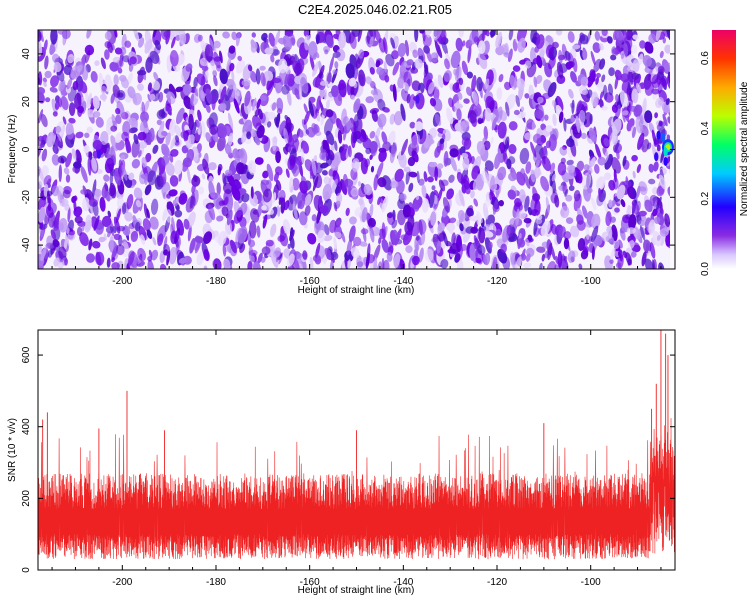 This screenshot has height=600, width=750. Describe the element at coordinates (12, 149) in the screenshot. I see `spectrogram-ylabel: Frequency (Hz)` at that location.